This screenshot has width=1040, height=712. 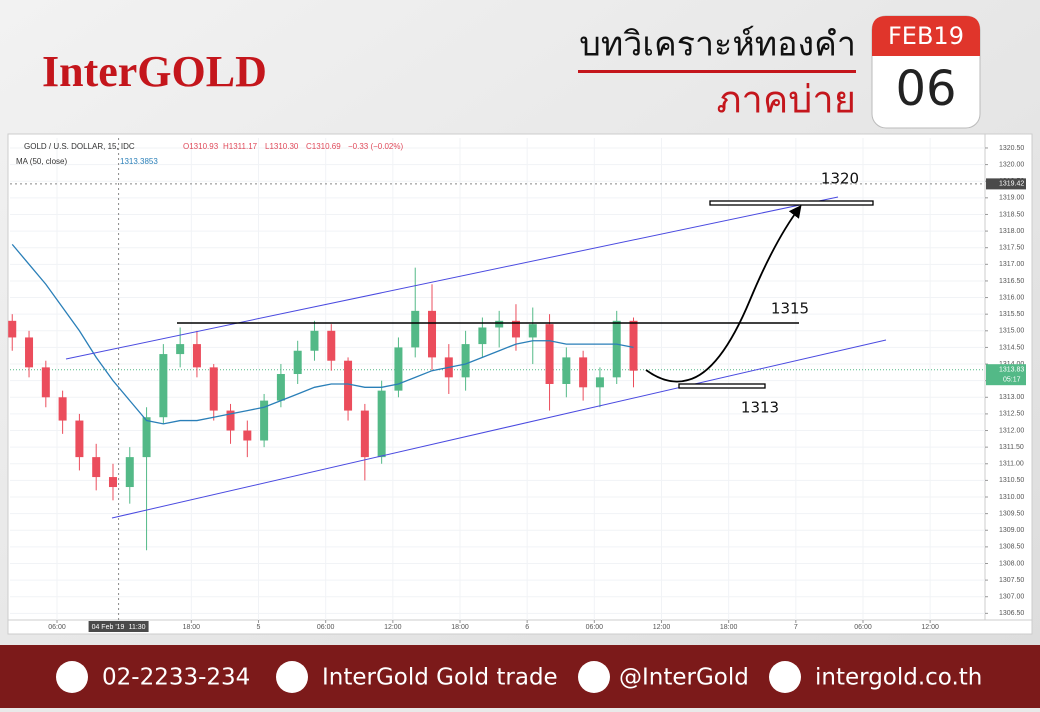 What do you see at coordinates (786, 100) in the screenshot?
I see `subtitle: ภาคบ่าย` at bounding box center [786, 100].